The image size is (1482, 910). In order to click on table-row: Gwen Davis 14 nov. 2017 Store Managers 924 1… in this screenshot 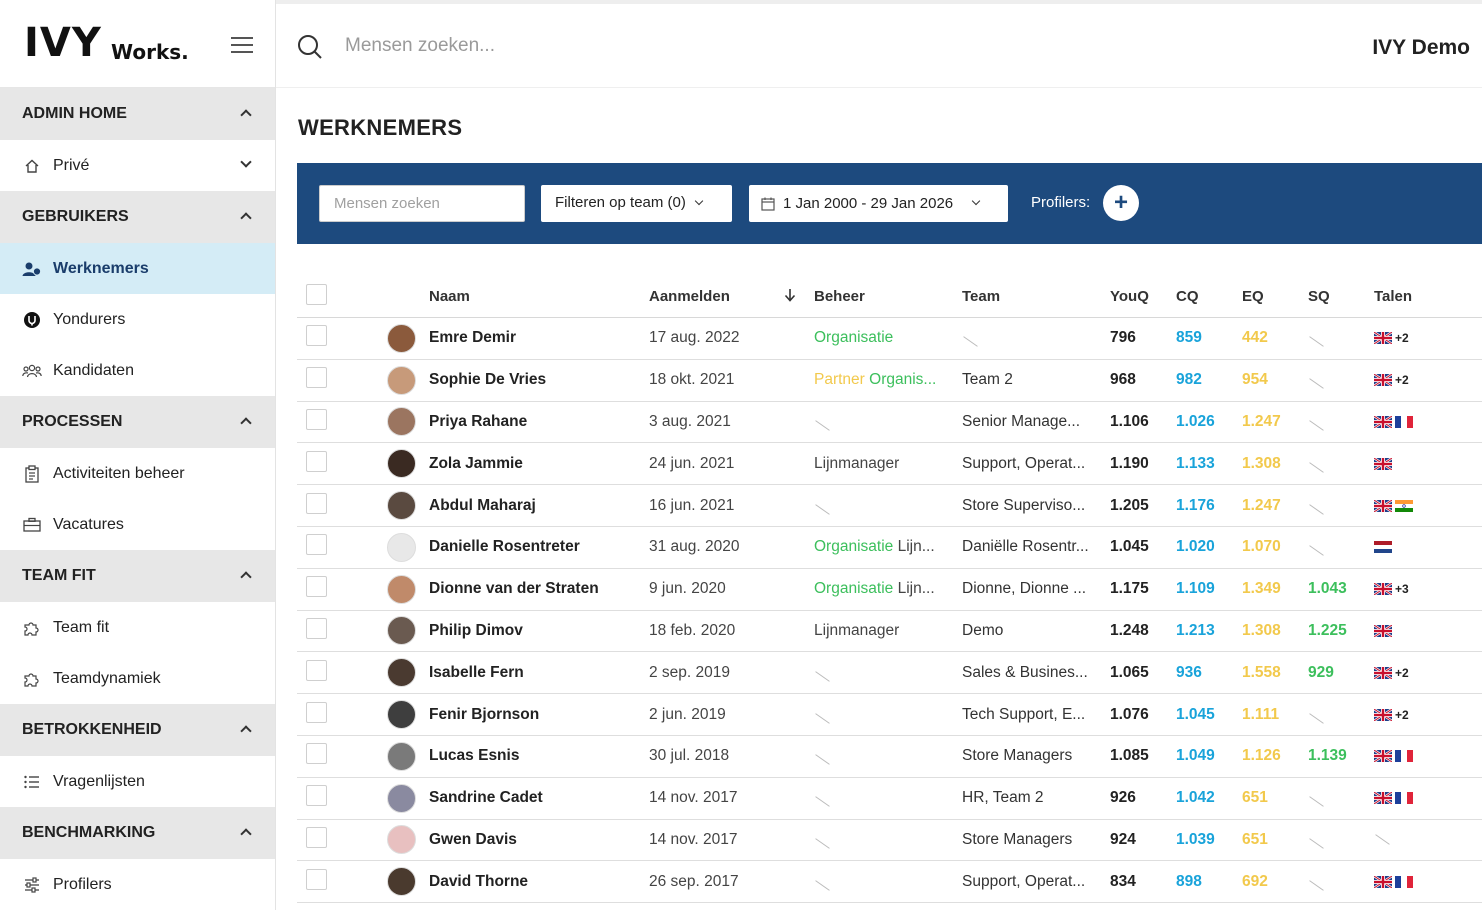, I will do `click(889, 841)`.